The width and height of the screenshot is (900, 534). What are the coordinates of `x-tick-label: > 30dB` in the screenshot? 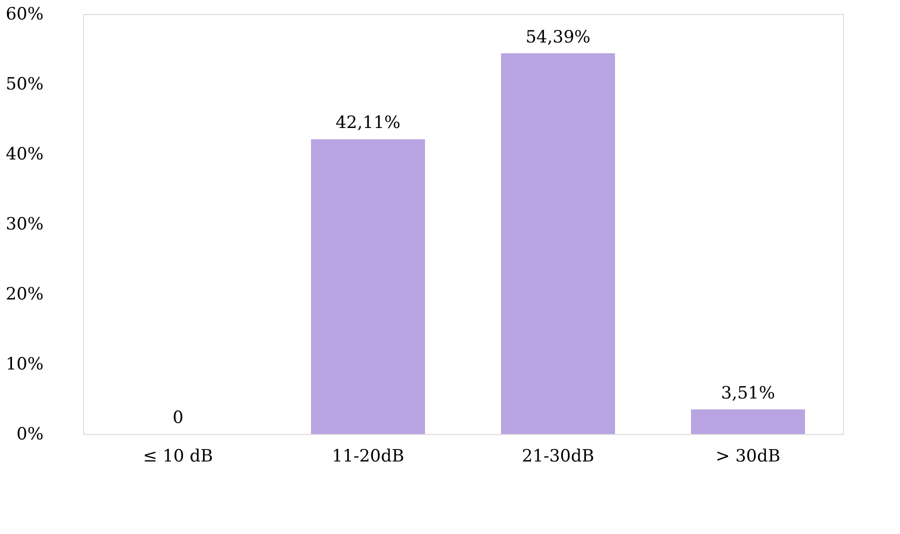 It's located at (748, 456).